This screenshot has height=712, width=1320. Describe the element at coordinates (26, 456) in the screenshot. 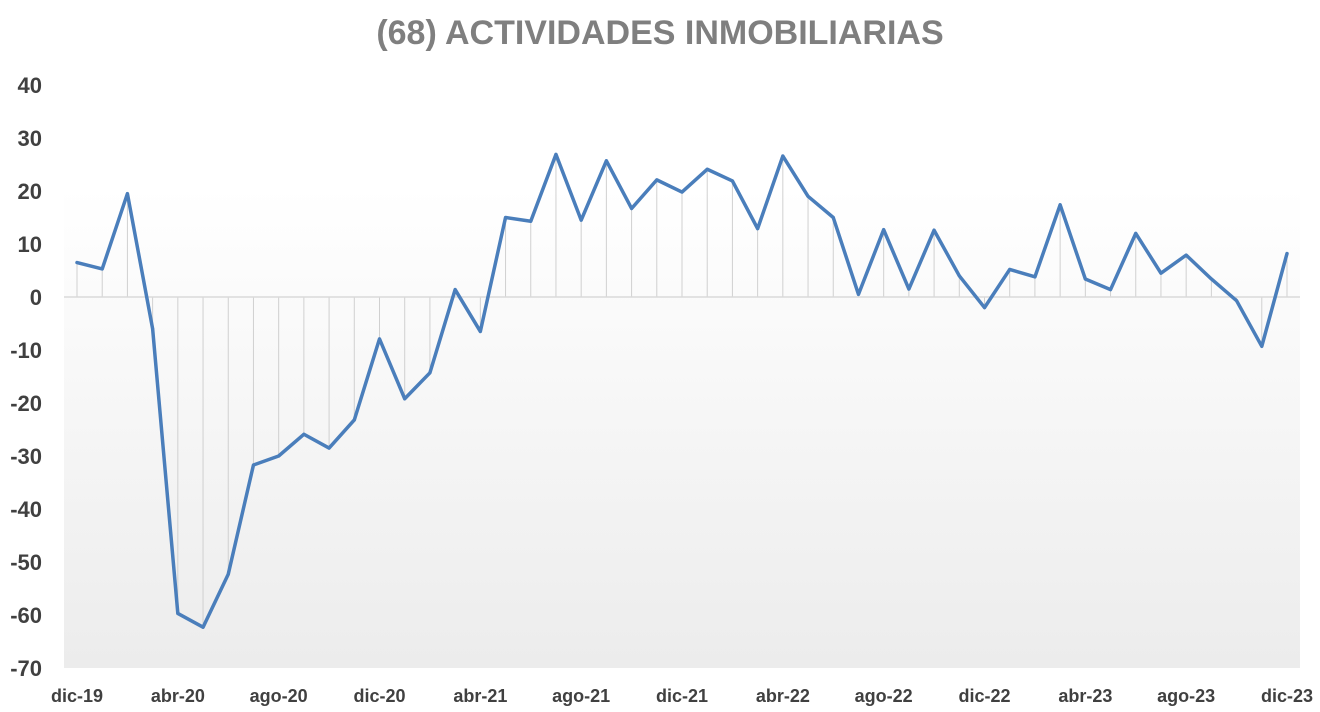

I see `y-tick-label: -30` at that location.